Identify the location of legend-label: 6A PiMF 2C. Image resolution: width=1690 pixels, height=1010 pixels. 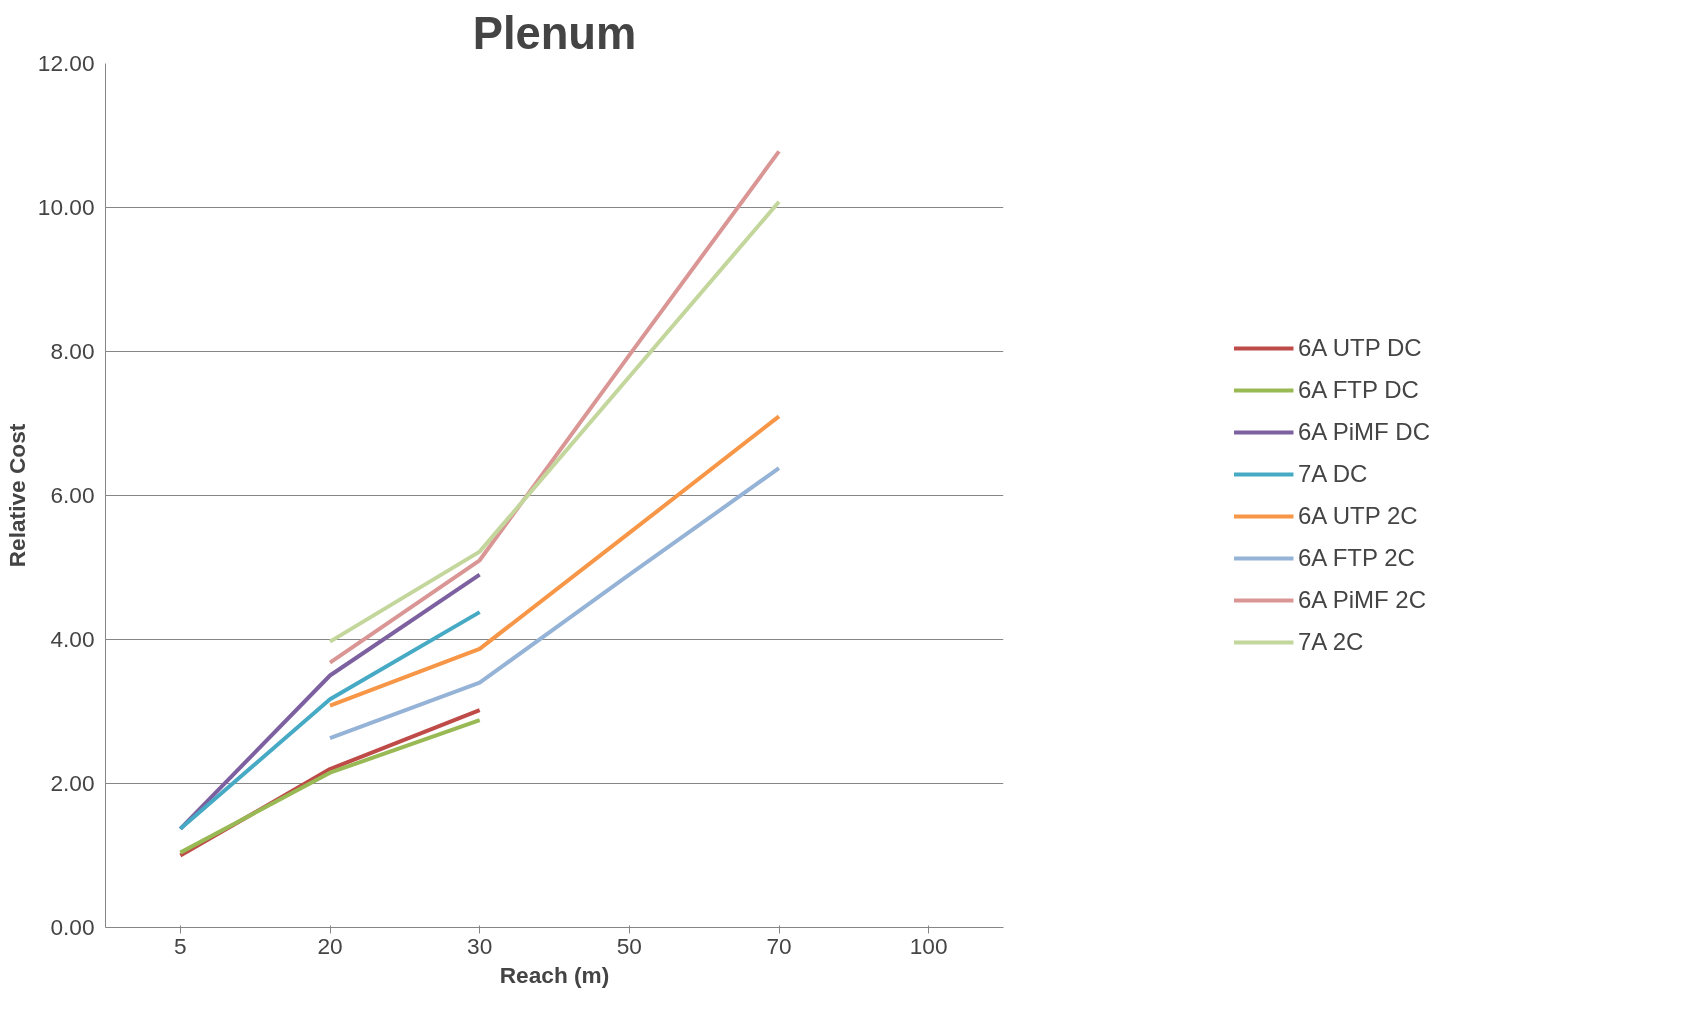
(1362, 600).